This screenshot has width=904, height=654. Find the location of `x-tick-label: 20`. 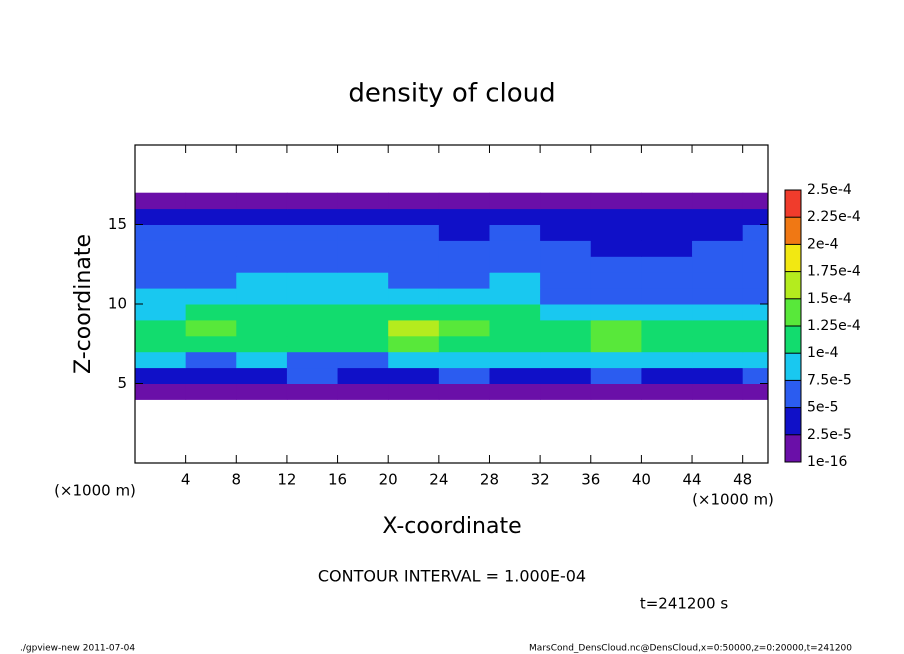

x-tick-label: 20 is located at coordinates (388, 480).